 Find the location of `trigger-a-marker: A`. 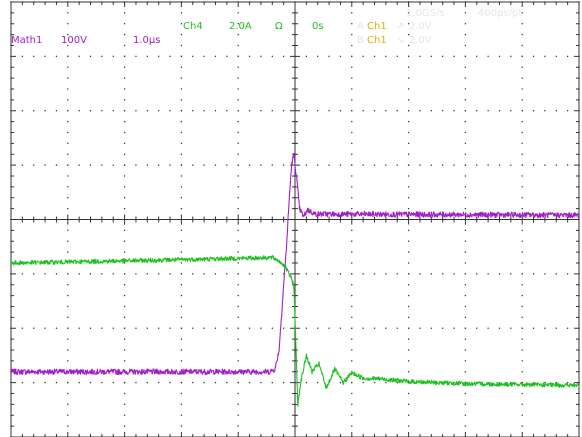

trigger-a-marker: A is located at coordinates (360, 26).